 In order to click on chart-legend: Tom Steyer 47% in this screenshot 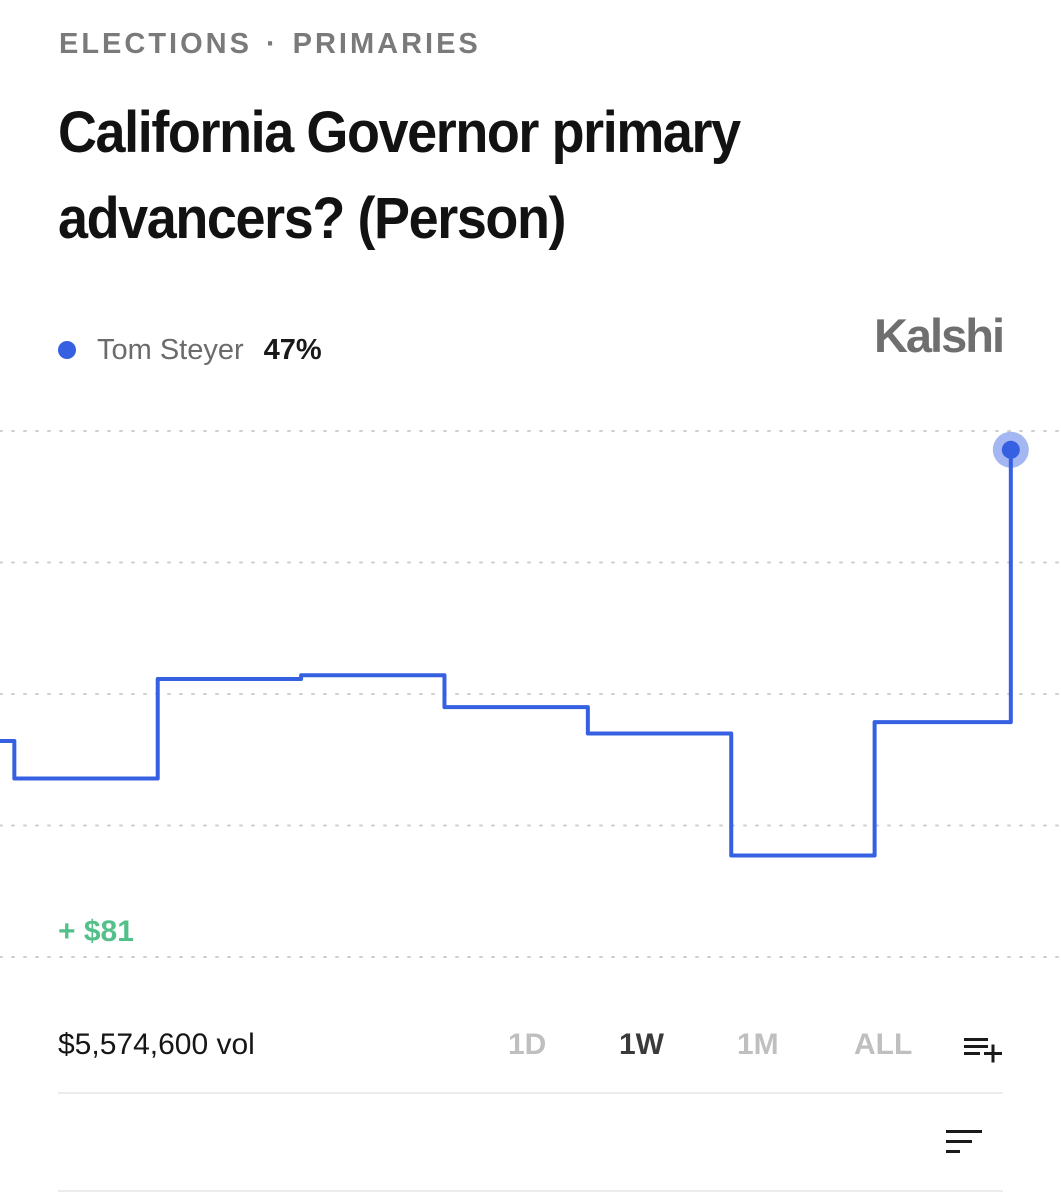, I will do `click(190, 350)`.